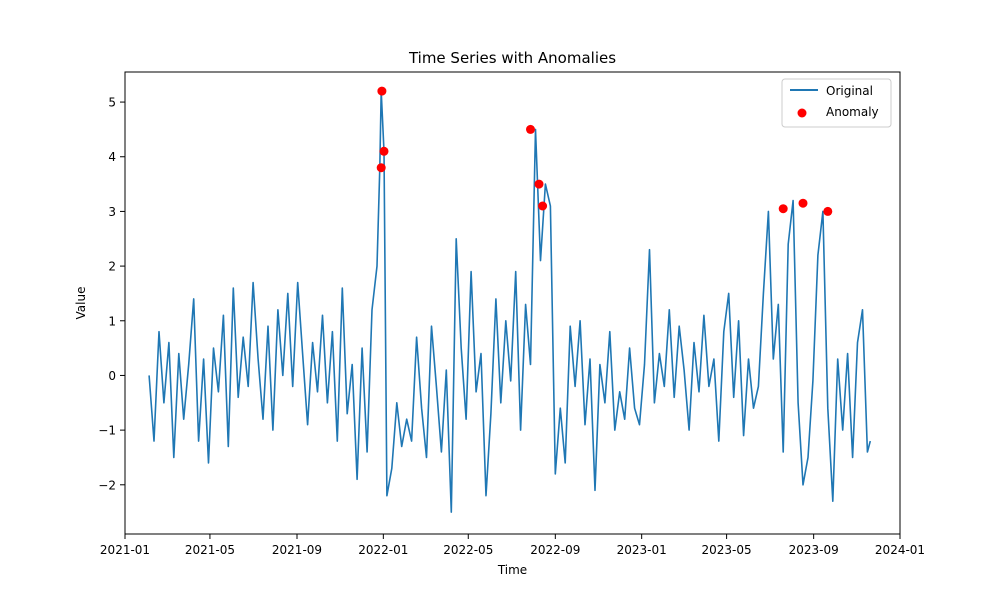  Describe the element at coordinates (512, 58) in the screenshot. I see `chart-title: Time Series with Anomalies` at that location.